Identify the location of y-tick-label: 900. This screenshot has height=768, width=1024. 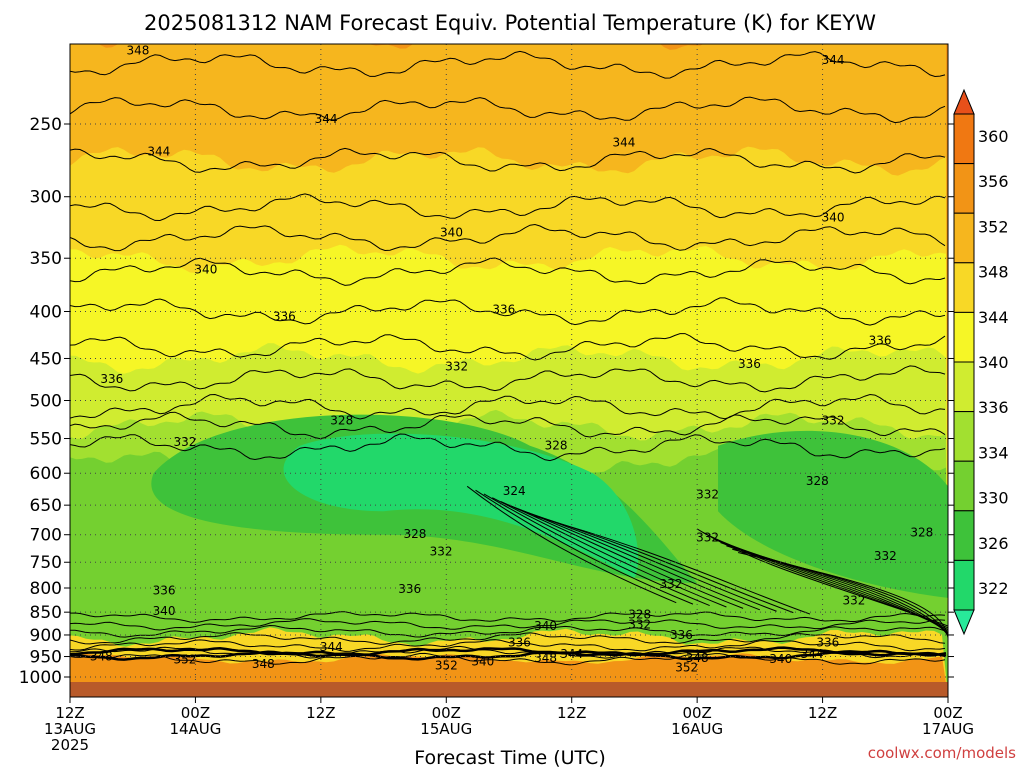
(46, 636).